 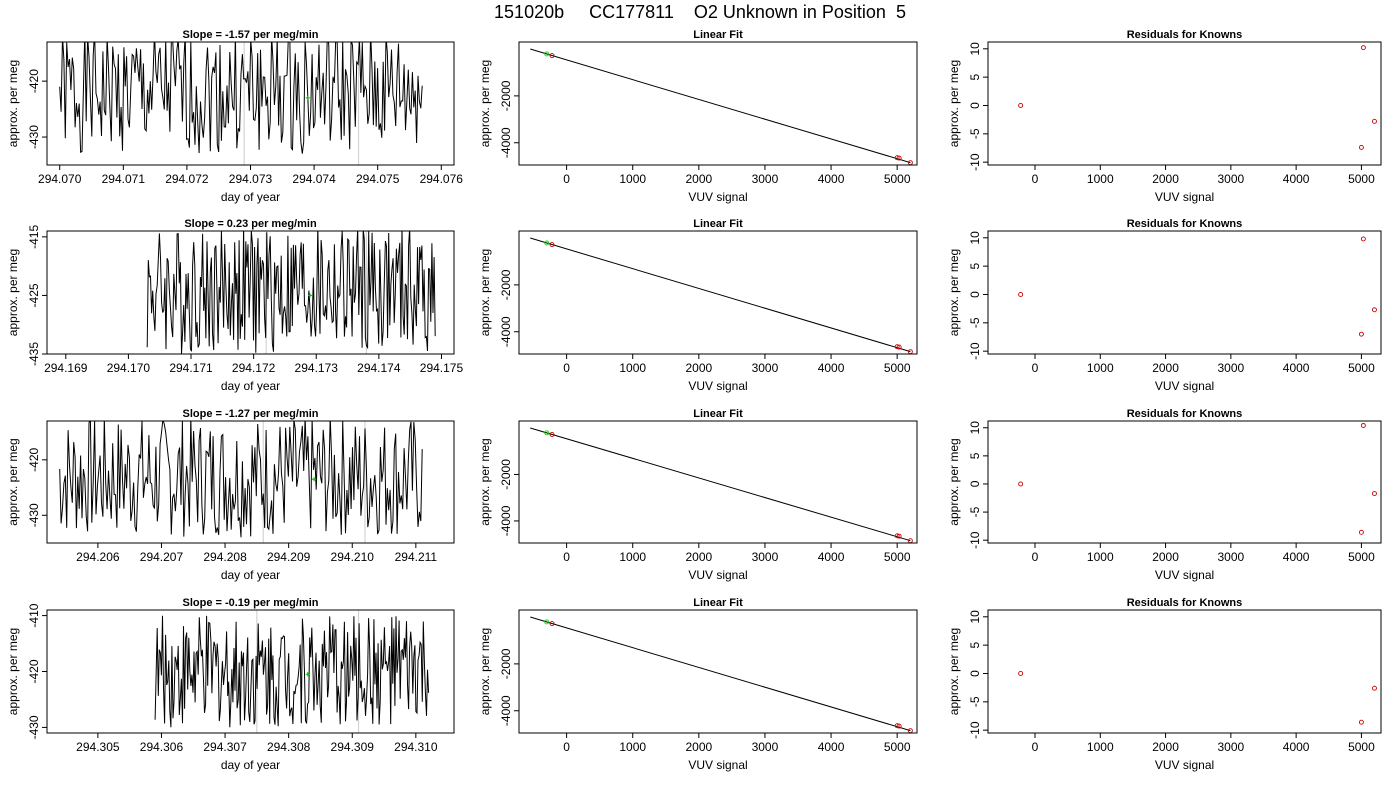 I want to click on panel-title: Slope = 0.23 per meg/min, so click(x=250, y=224).